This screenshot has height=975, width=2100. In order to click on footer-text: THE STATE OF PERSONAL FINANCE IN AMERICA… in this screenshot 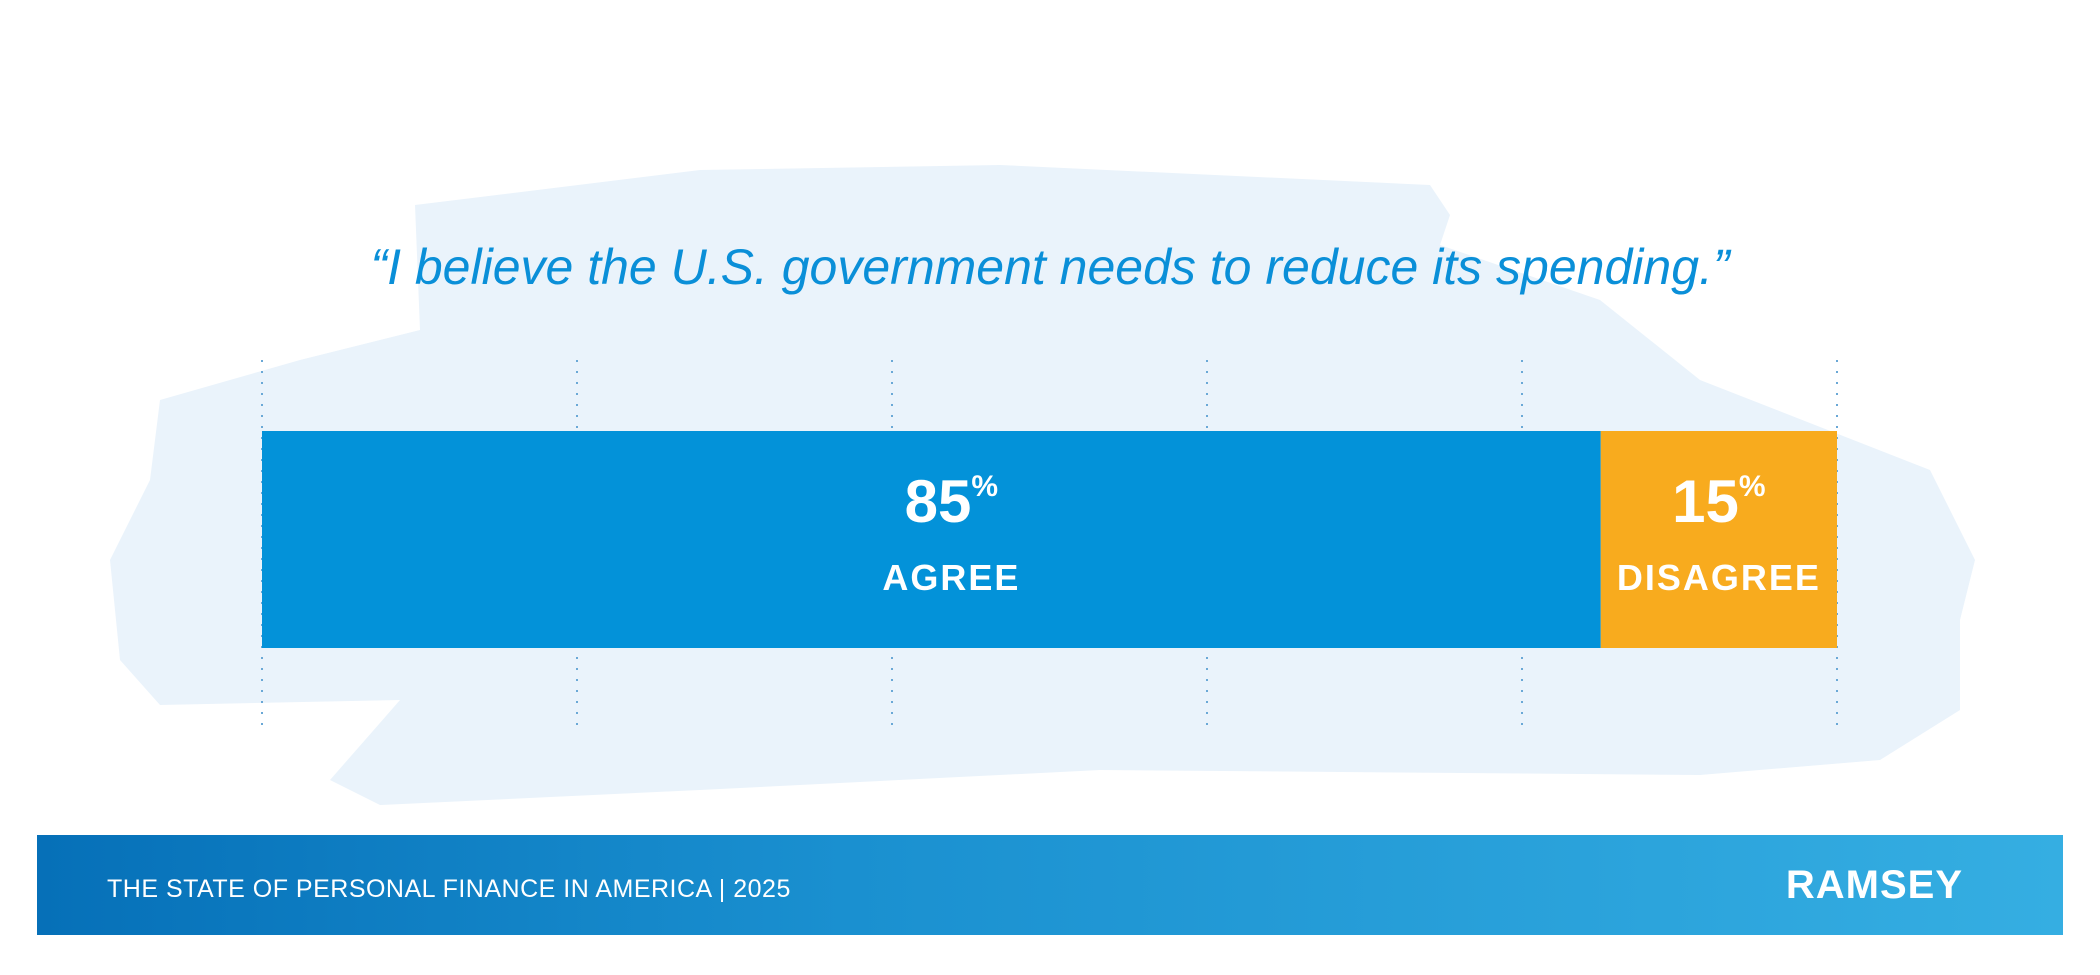, I will do `click(449, 889)`.